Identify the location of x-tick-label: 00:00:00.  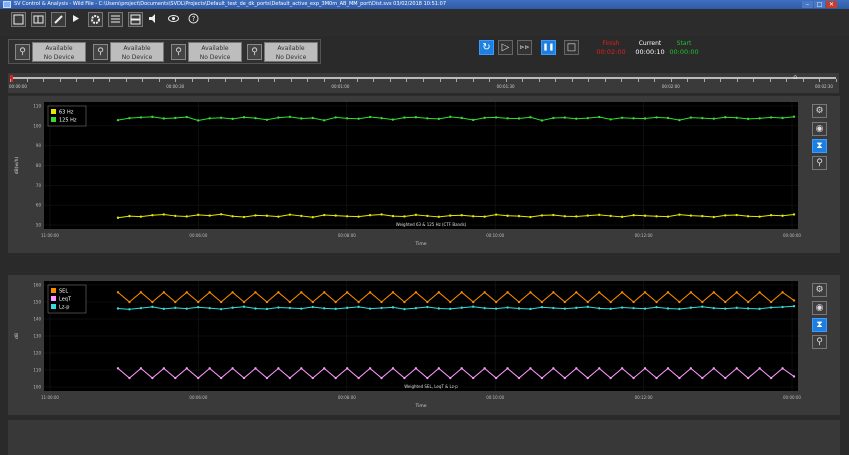
(792, 397).